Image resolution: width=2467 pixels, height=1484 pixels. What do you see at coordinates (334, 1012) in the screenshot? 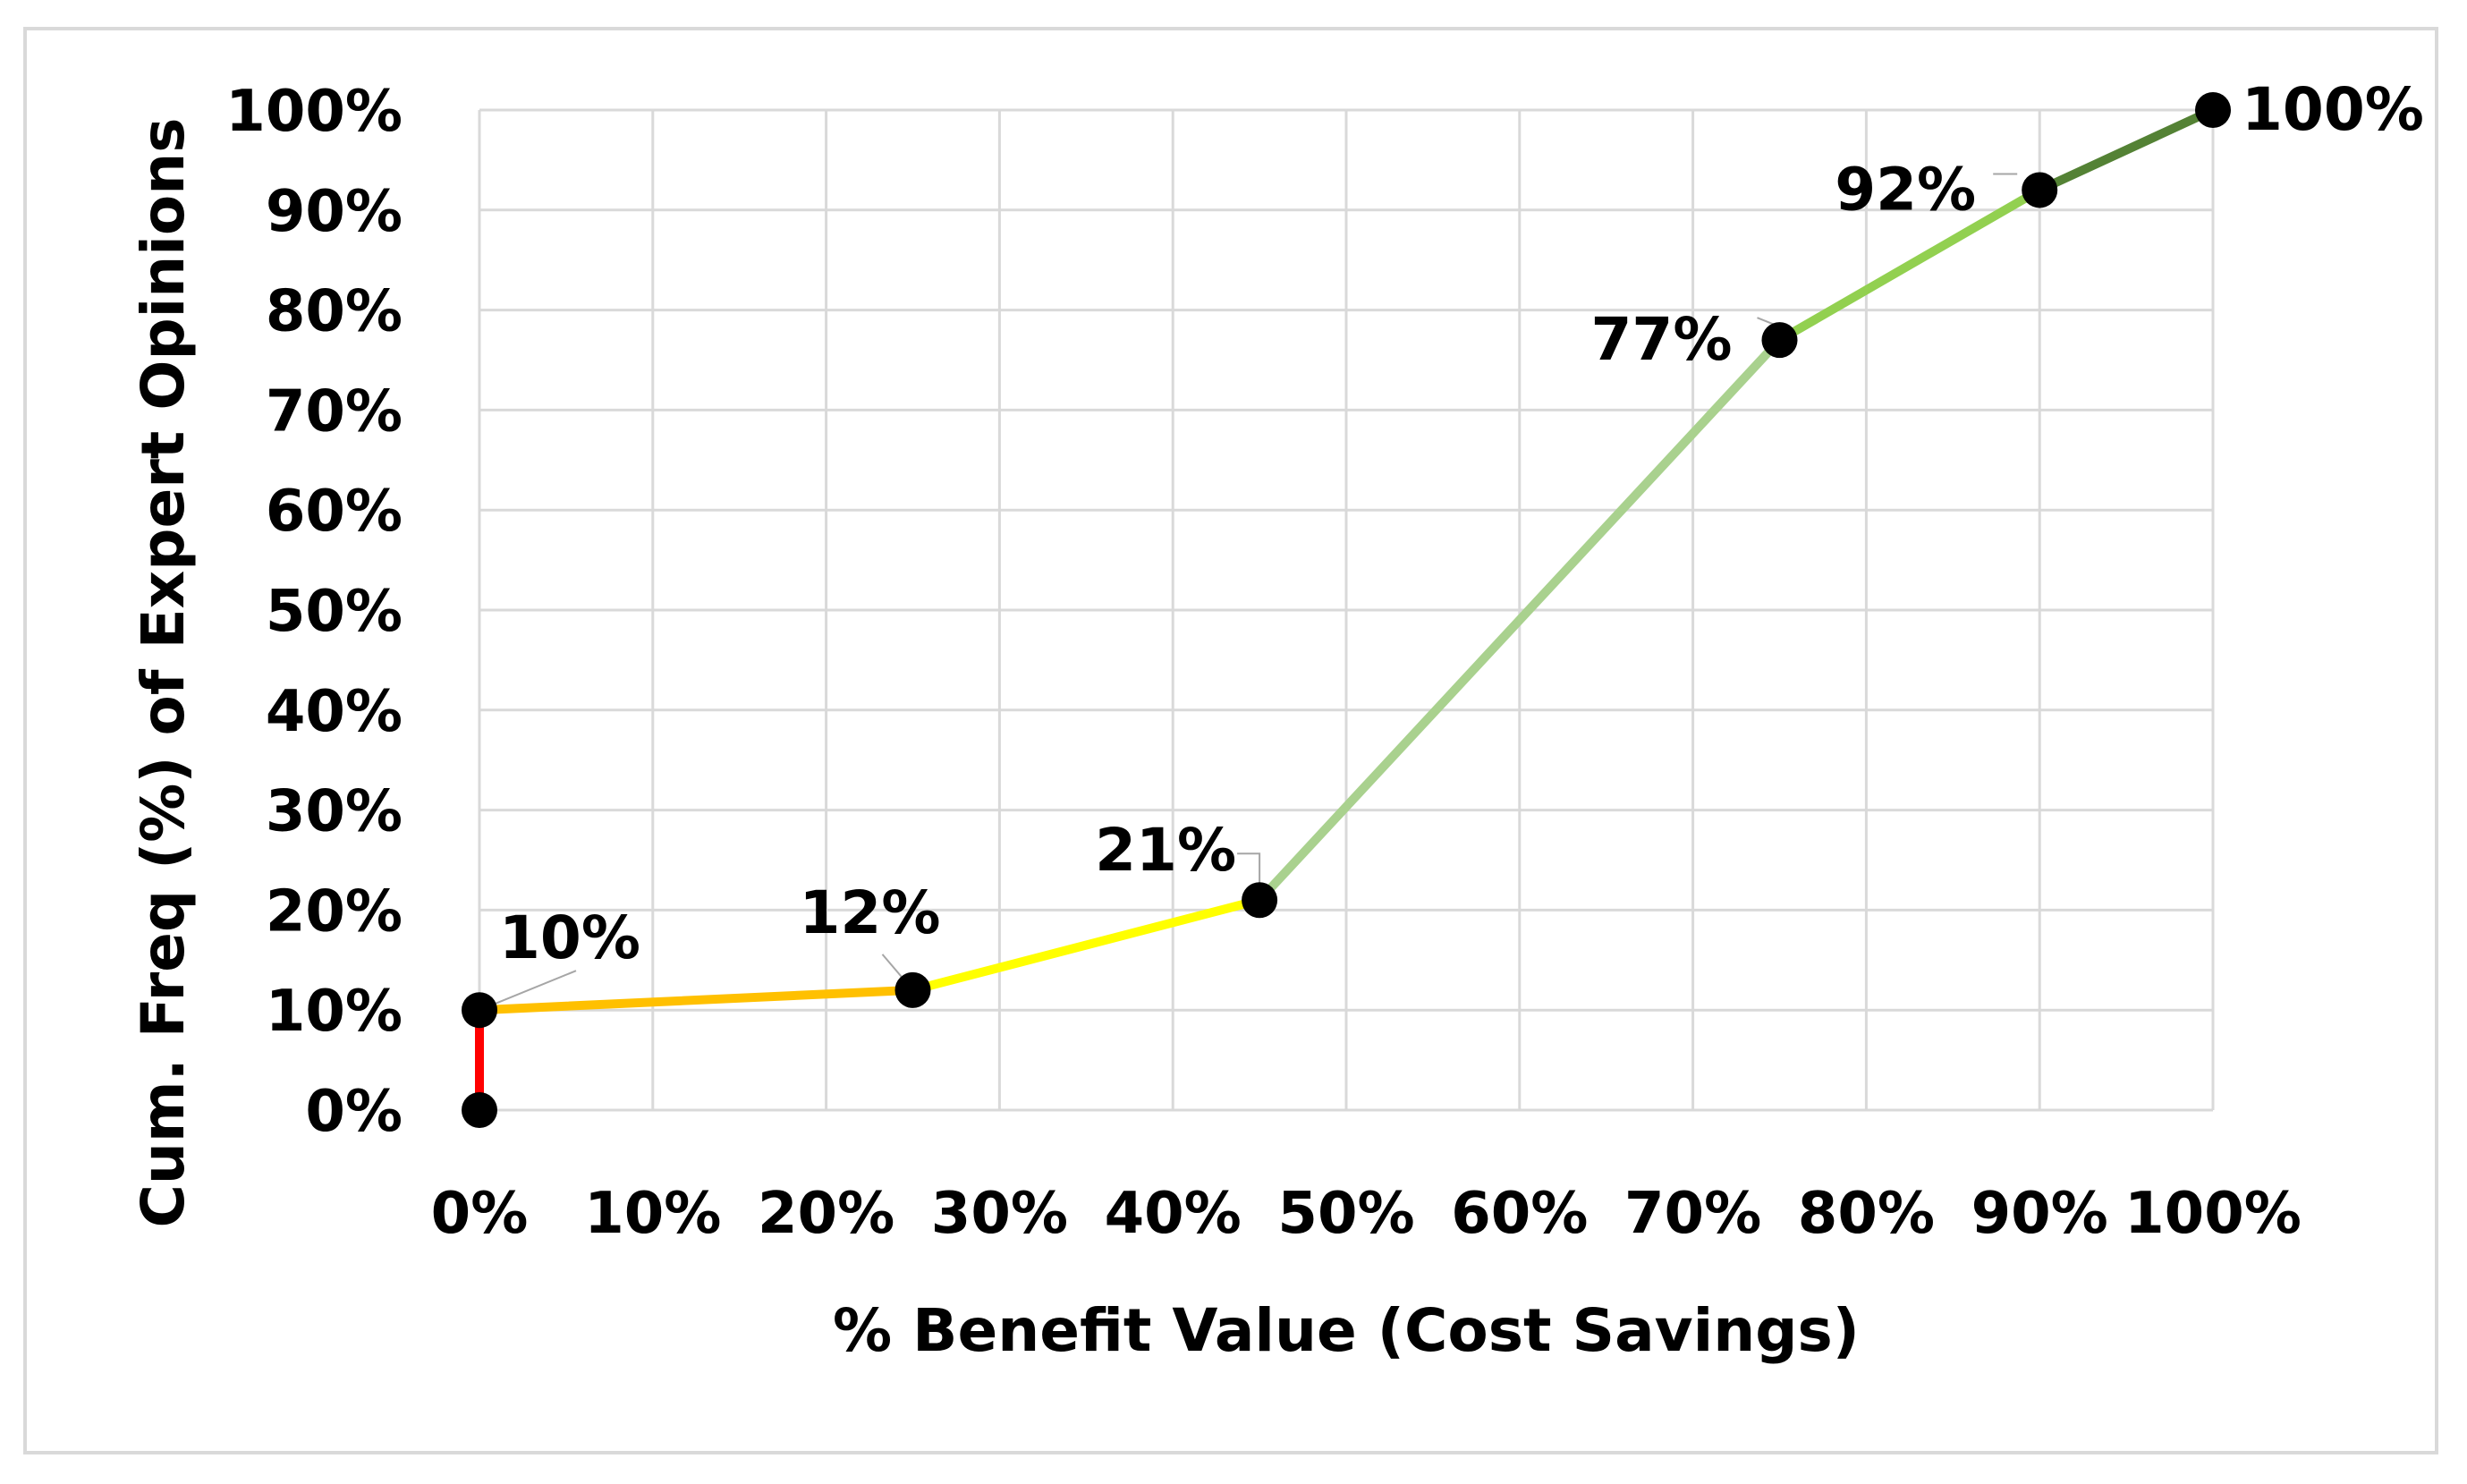
I see `y-tick-label: 10%` at bounding box center [334, 1012].